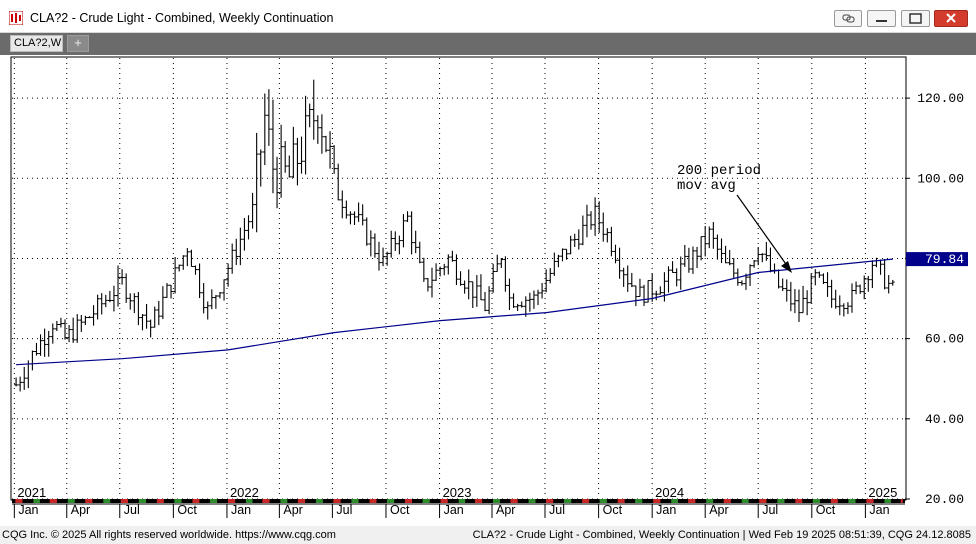 This screenshot has width=976, height=544. Describe the element at coordinates (944, 419) in the screenshot. I see `y-tick-label: 40.00` at that location.